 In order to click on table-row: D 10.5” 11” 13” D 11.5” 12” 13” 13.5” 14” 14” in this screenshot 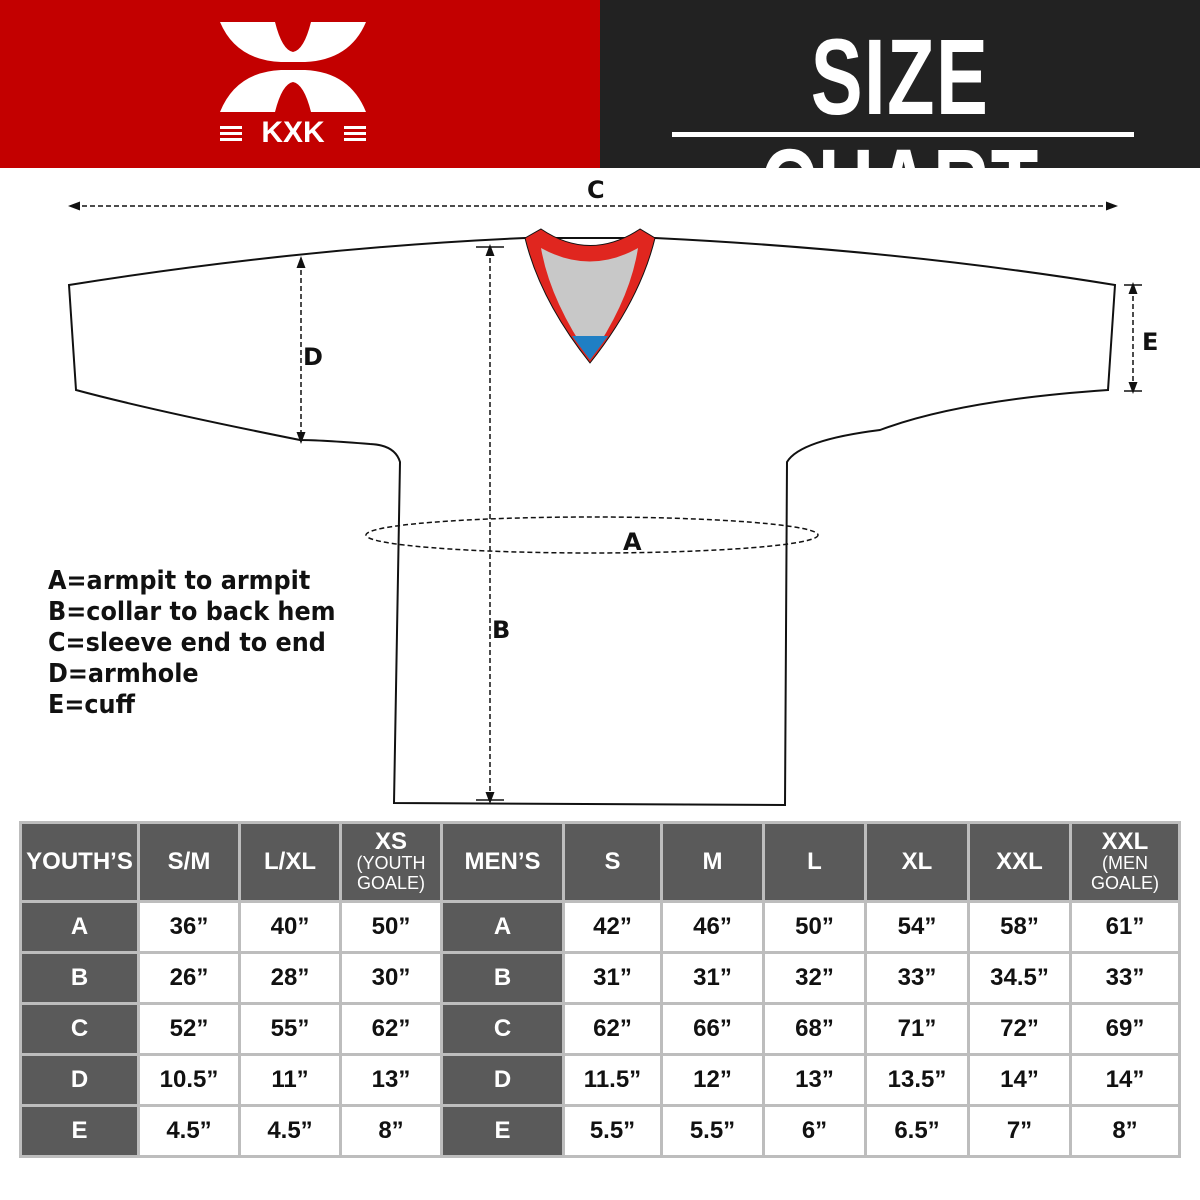, I will do `click(600, 1080)`.